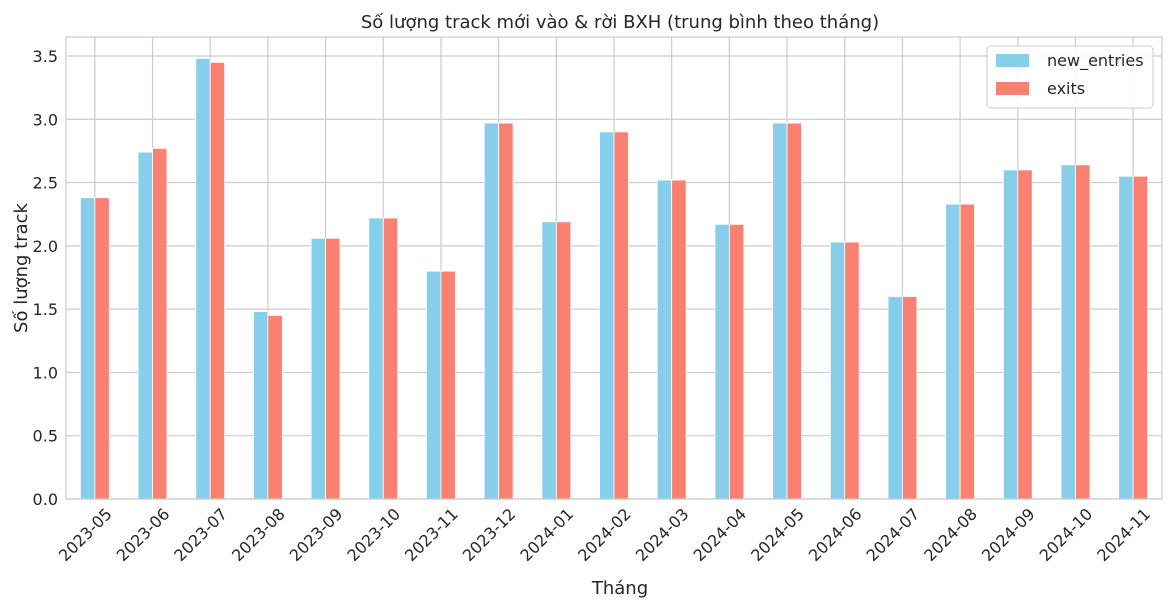 The image size is (1173, 607). What do you see at coordinates (719, 534) in the screenshot?
I see `x-tick-label: 2024-04` at bounding box center [719, 534].